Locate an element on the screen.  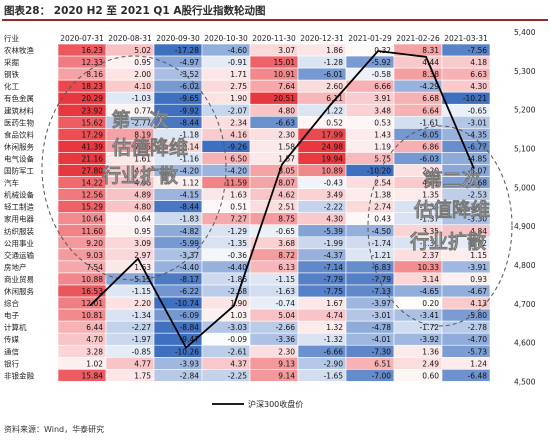
cell-value: -5.07 is located at coordinates (478, 171).